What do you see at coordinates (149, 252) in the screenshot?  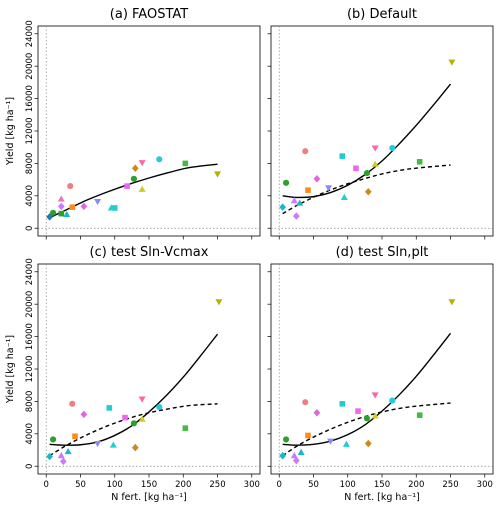 I see `panel-title: (c) test Sln-Vcmax` at bounding box center [149, 252].